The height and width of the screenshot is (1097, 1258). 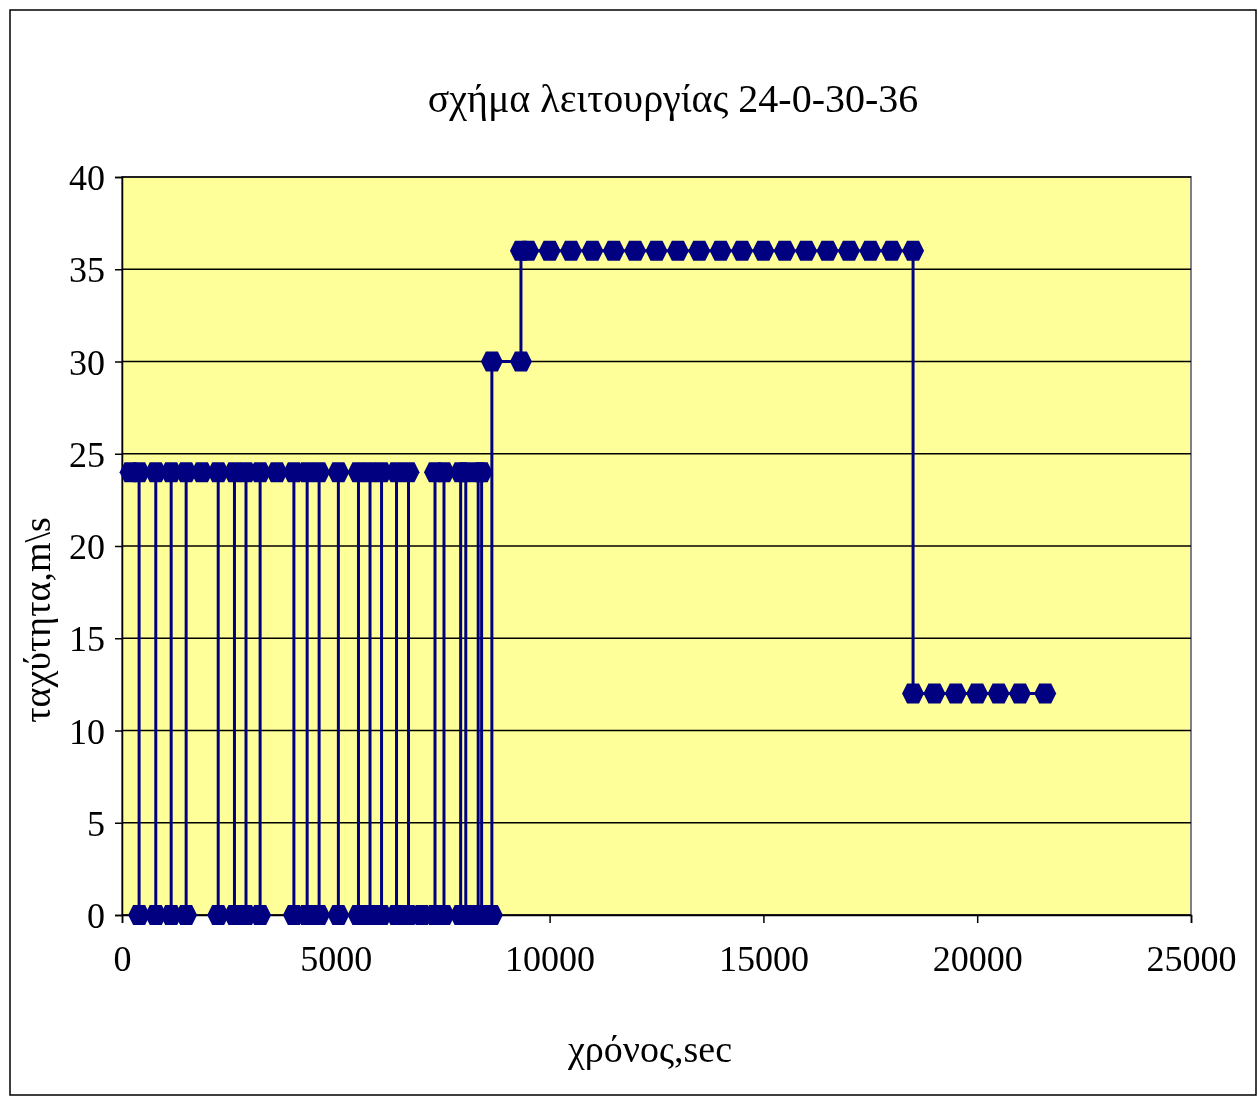 I want to click on y-tick-label: 0, so click(x=96, y=916).